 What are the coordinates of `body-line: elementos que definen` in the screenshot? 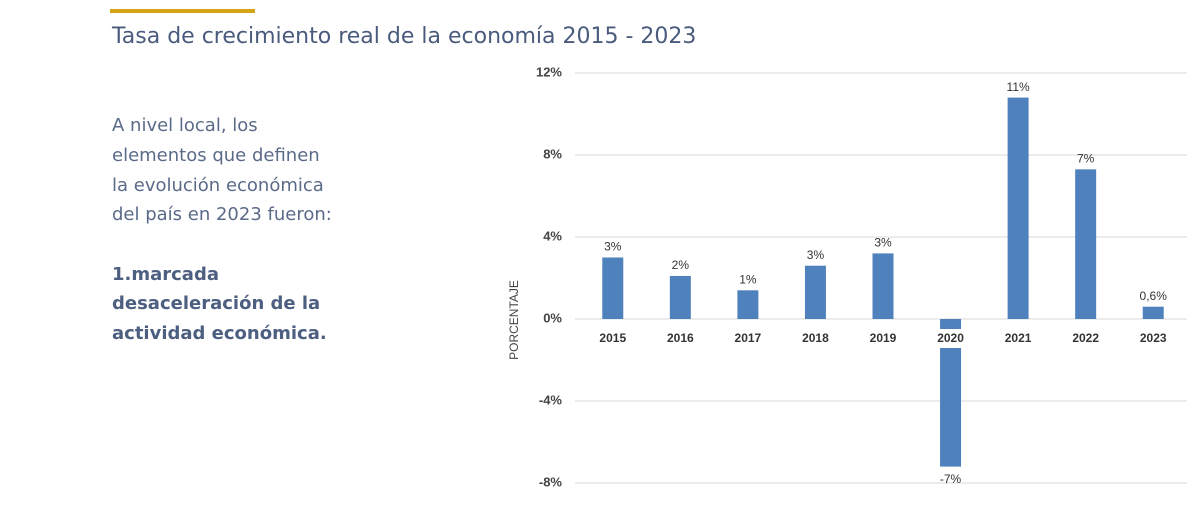 It's located at (216, 155).